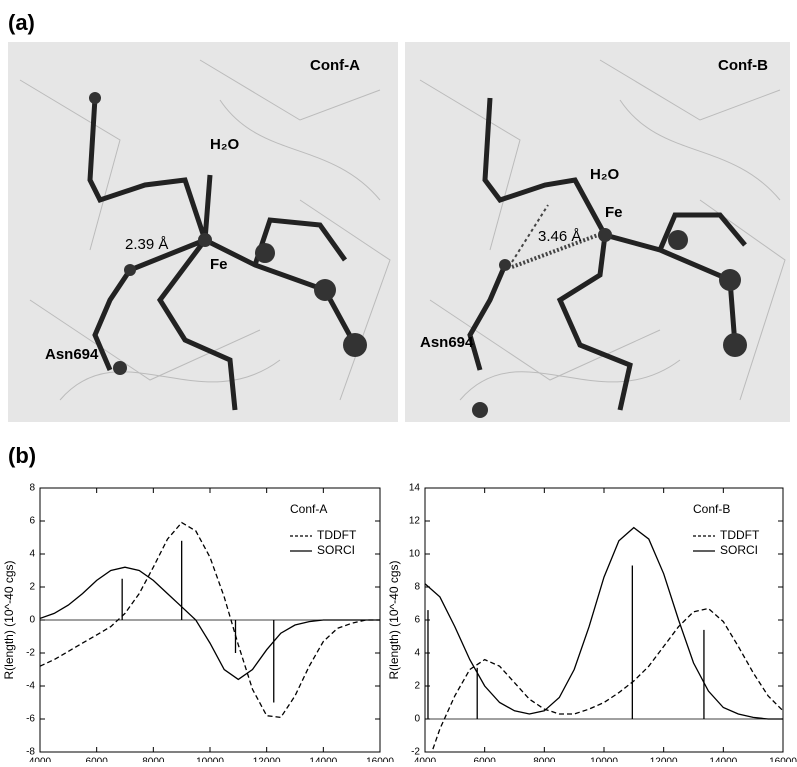  I want to click on distance-label: 2.39 Å, so click(146, 244).